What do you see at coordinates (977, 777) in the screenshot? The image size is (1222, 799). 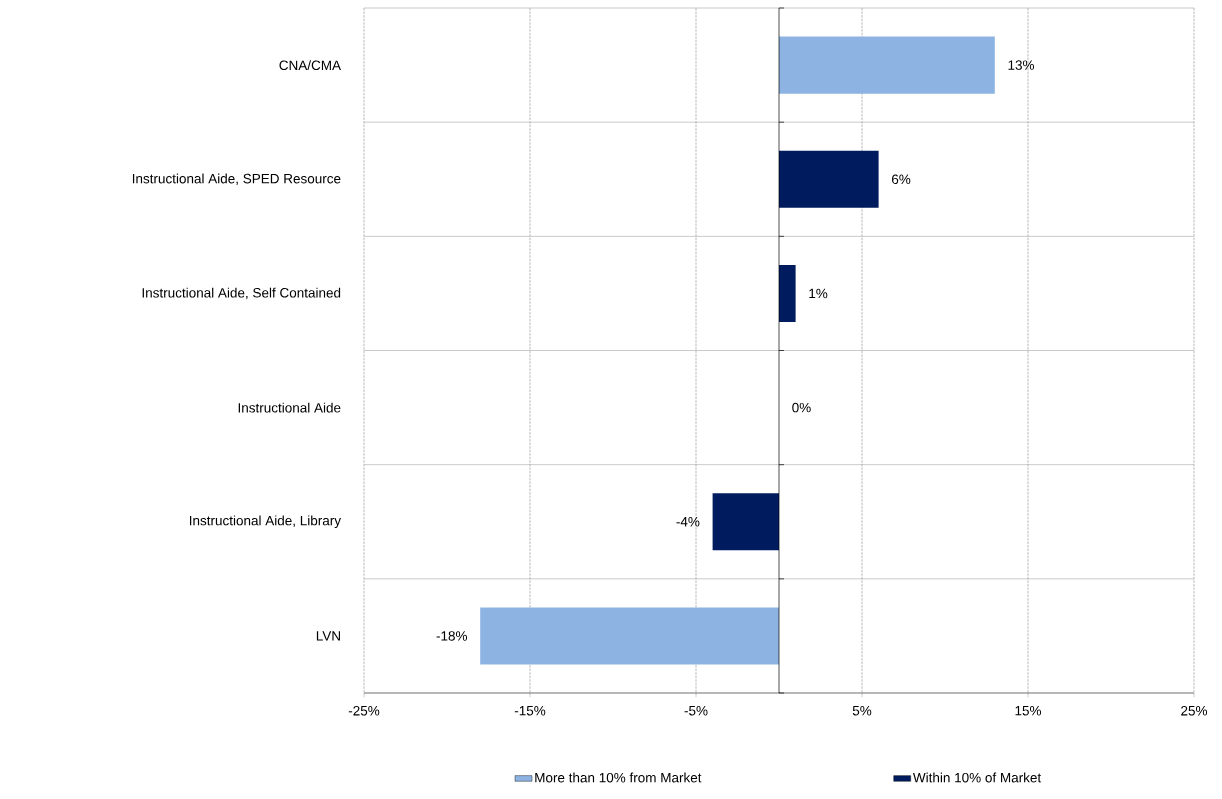 I see `legend-label: Within 10% of Market` at bounding box center [977, 777].